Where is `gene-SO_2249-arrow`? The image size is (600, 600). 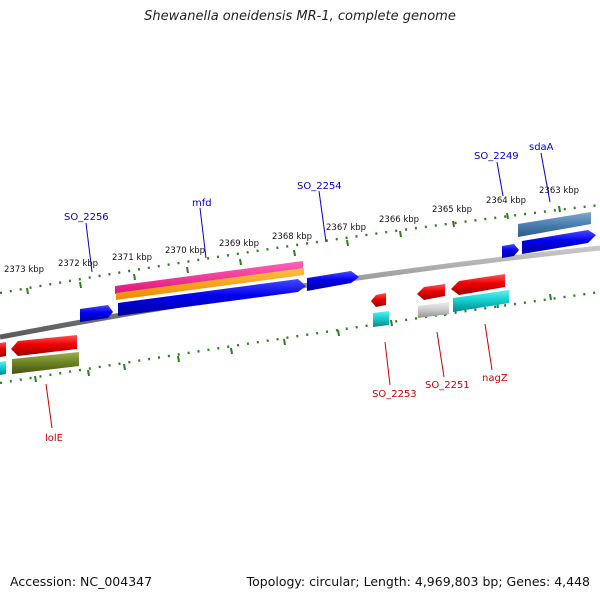 gene-SO_2249-arrow is located at coordinates (510, 251).